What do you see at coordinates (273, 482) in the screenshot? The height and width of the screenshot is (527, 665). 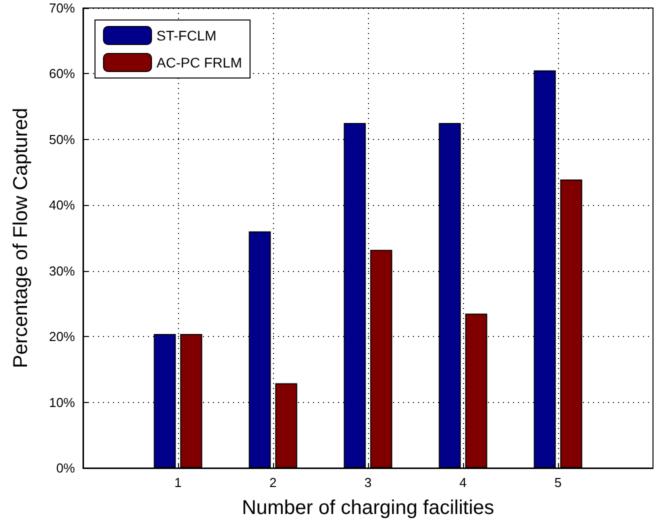 I see `x-tick-label: 2` at bounding box center [273, 482].